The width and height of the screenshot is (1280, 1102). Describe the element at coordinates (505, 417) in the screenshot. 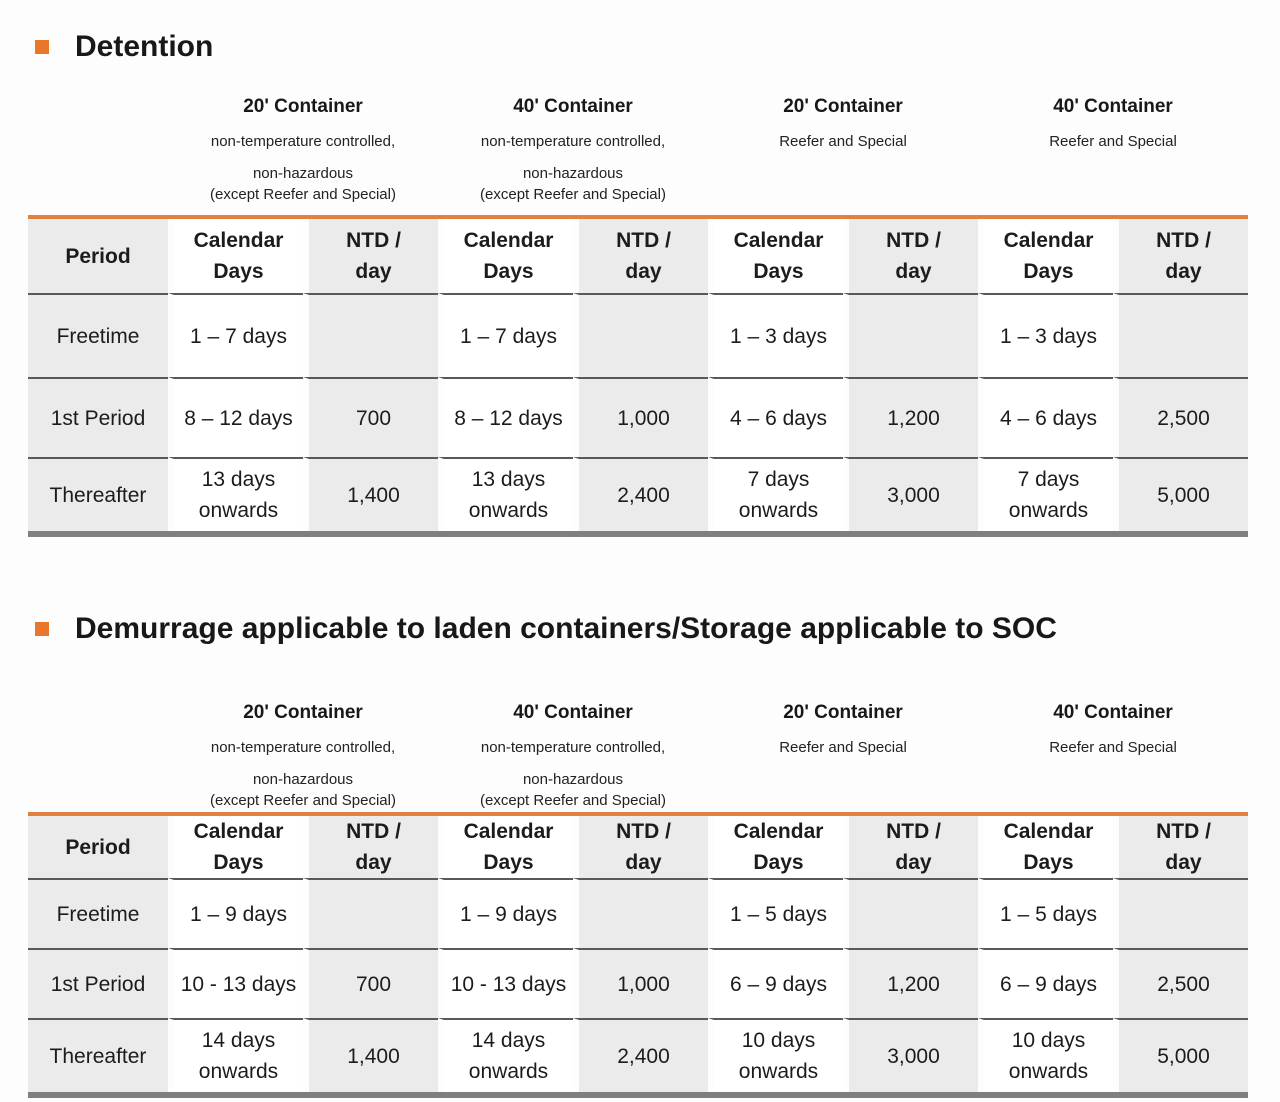

I see `days-cell: 8 – 12 days` at that location.